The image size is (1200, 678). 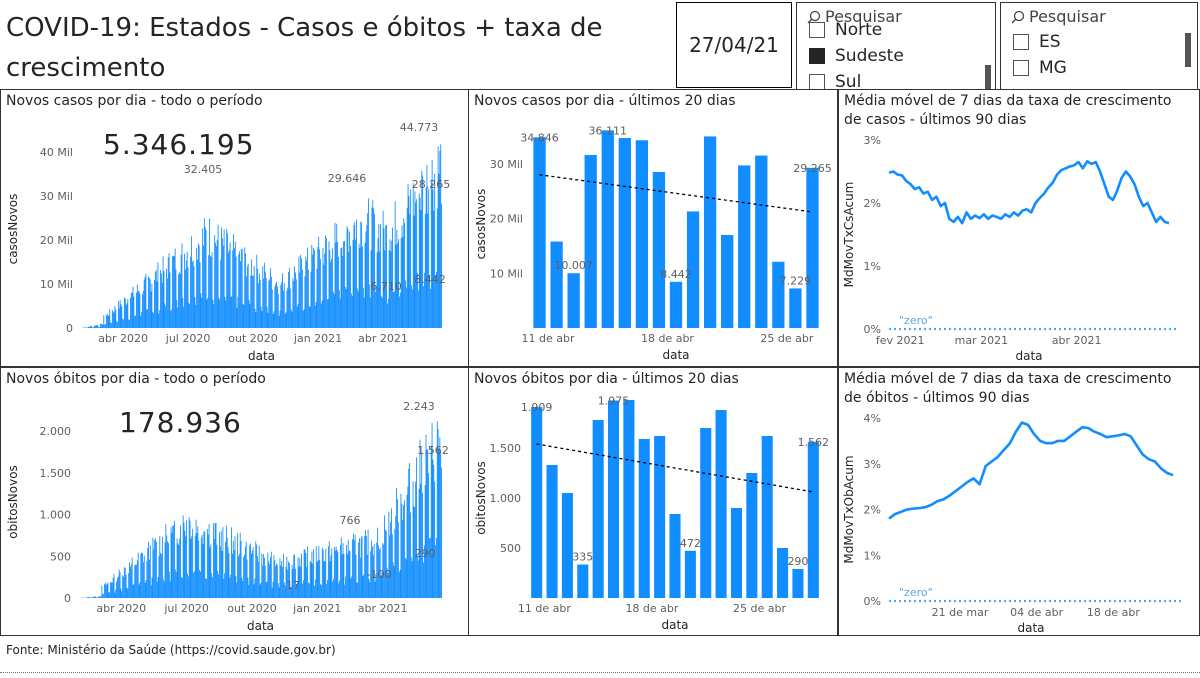 What do you see at coordinates (817, 56) in the screenshot?
I see `checkbox-checked` at bounding box center [817, 56].